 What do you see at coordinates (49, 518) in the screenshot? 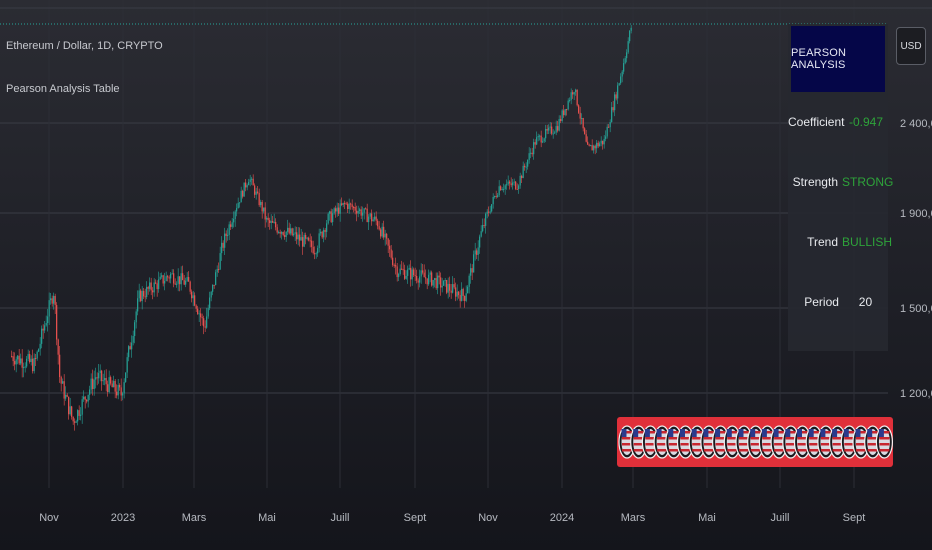
I see `x-tick-label: Nov` at bounding box center [49, 518].